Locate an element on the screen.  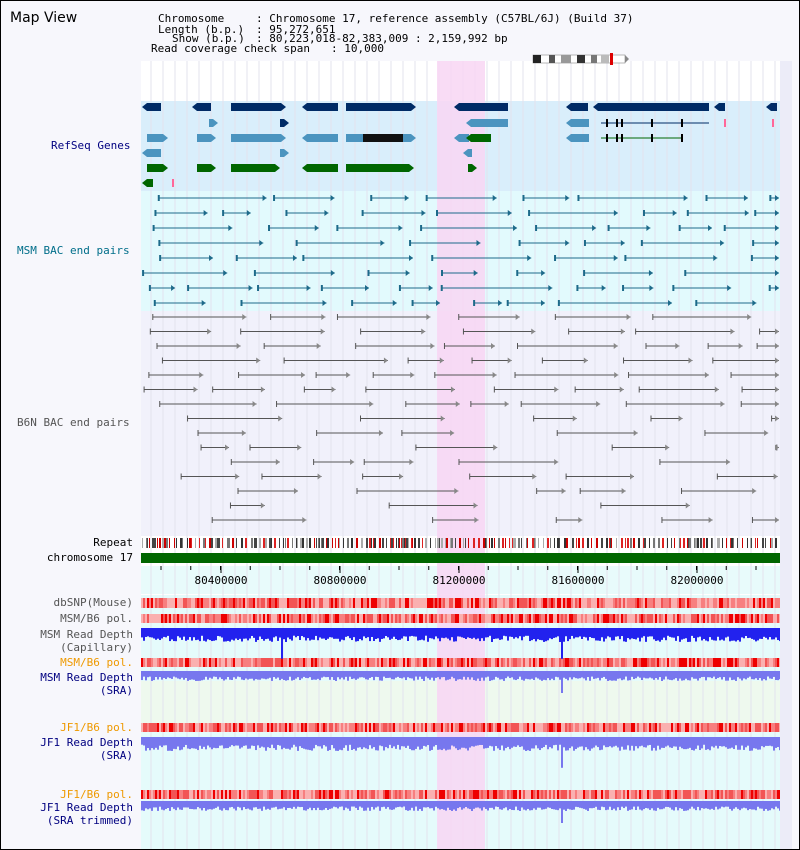
repeat-track is located at coordinates (459, 543).